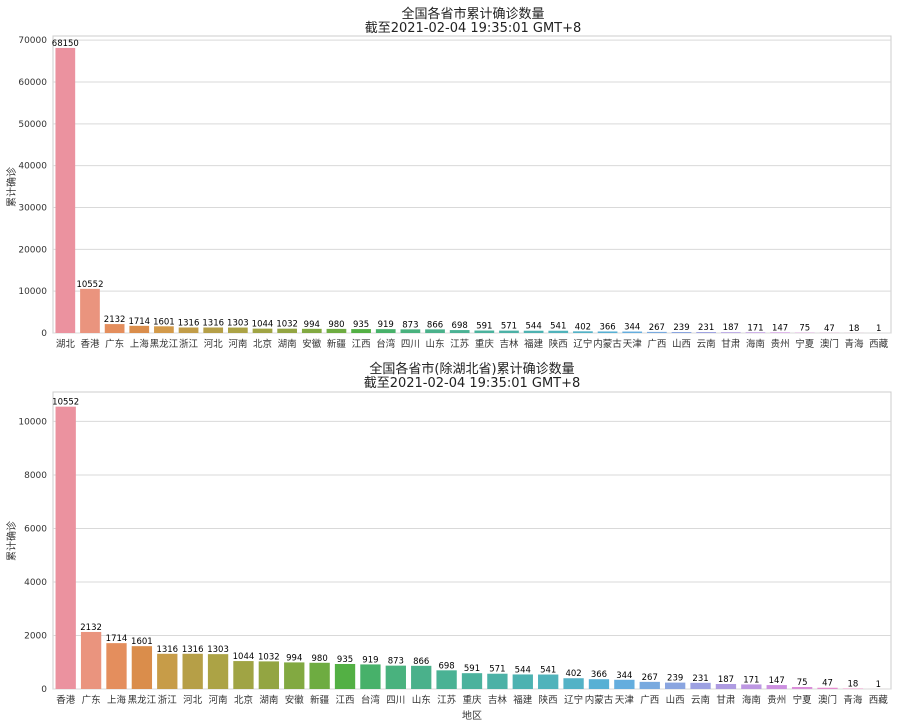 The height and width of the screenshot is (726, 897). What do you see at coordinates (32, 83) in the screenshot?
I see `y-tick-label: 60000` at bounding box center [32, 83].